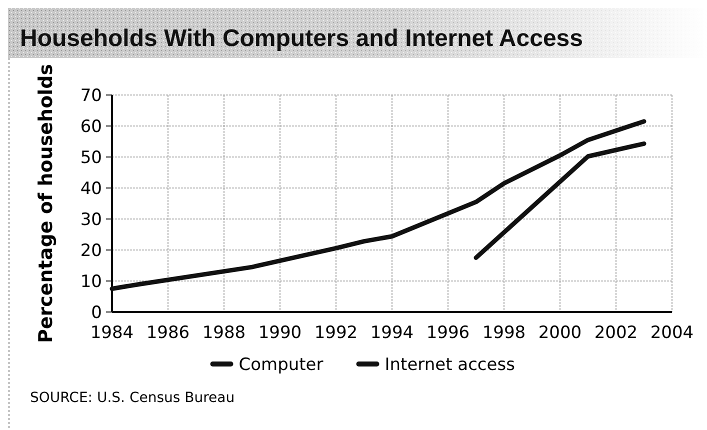  I want to click on x-tick-label: 1990, so click(280, 333).